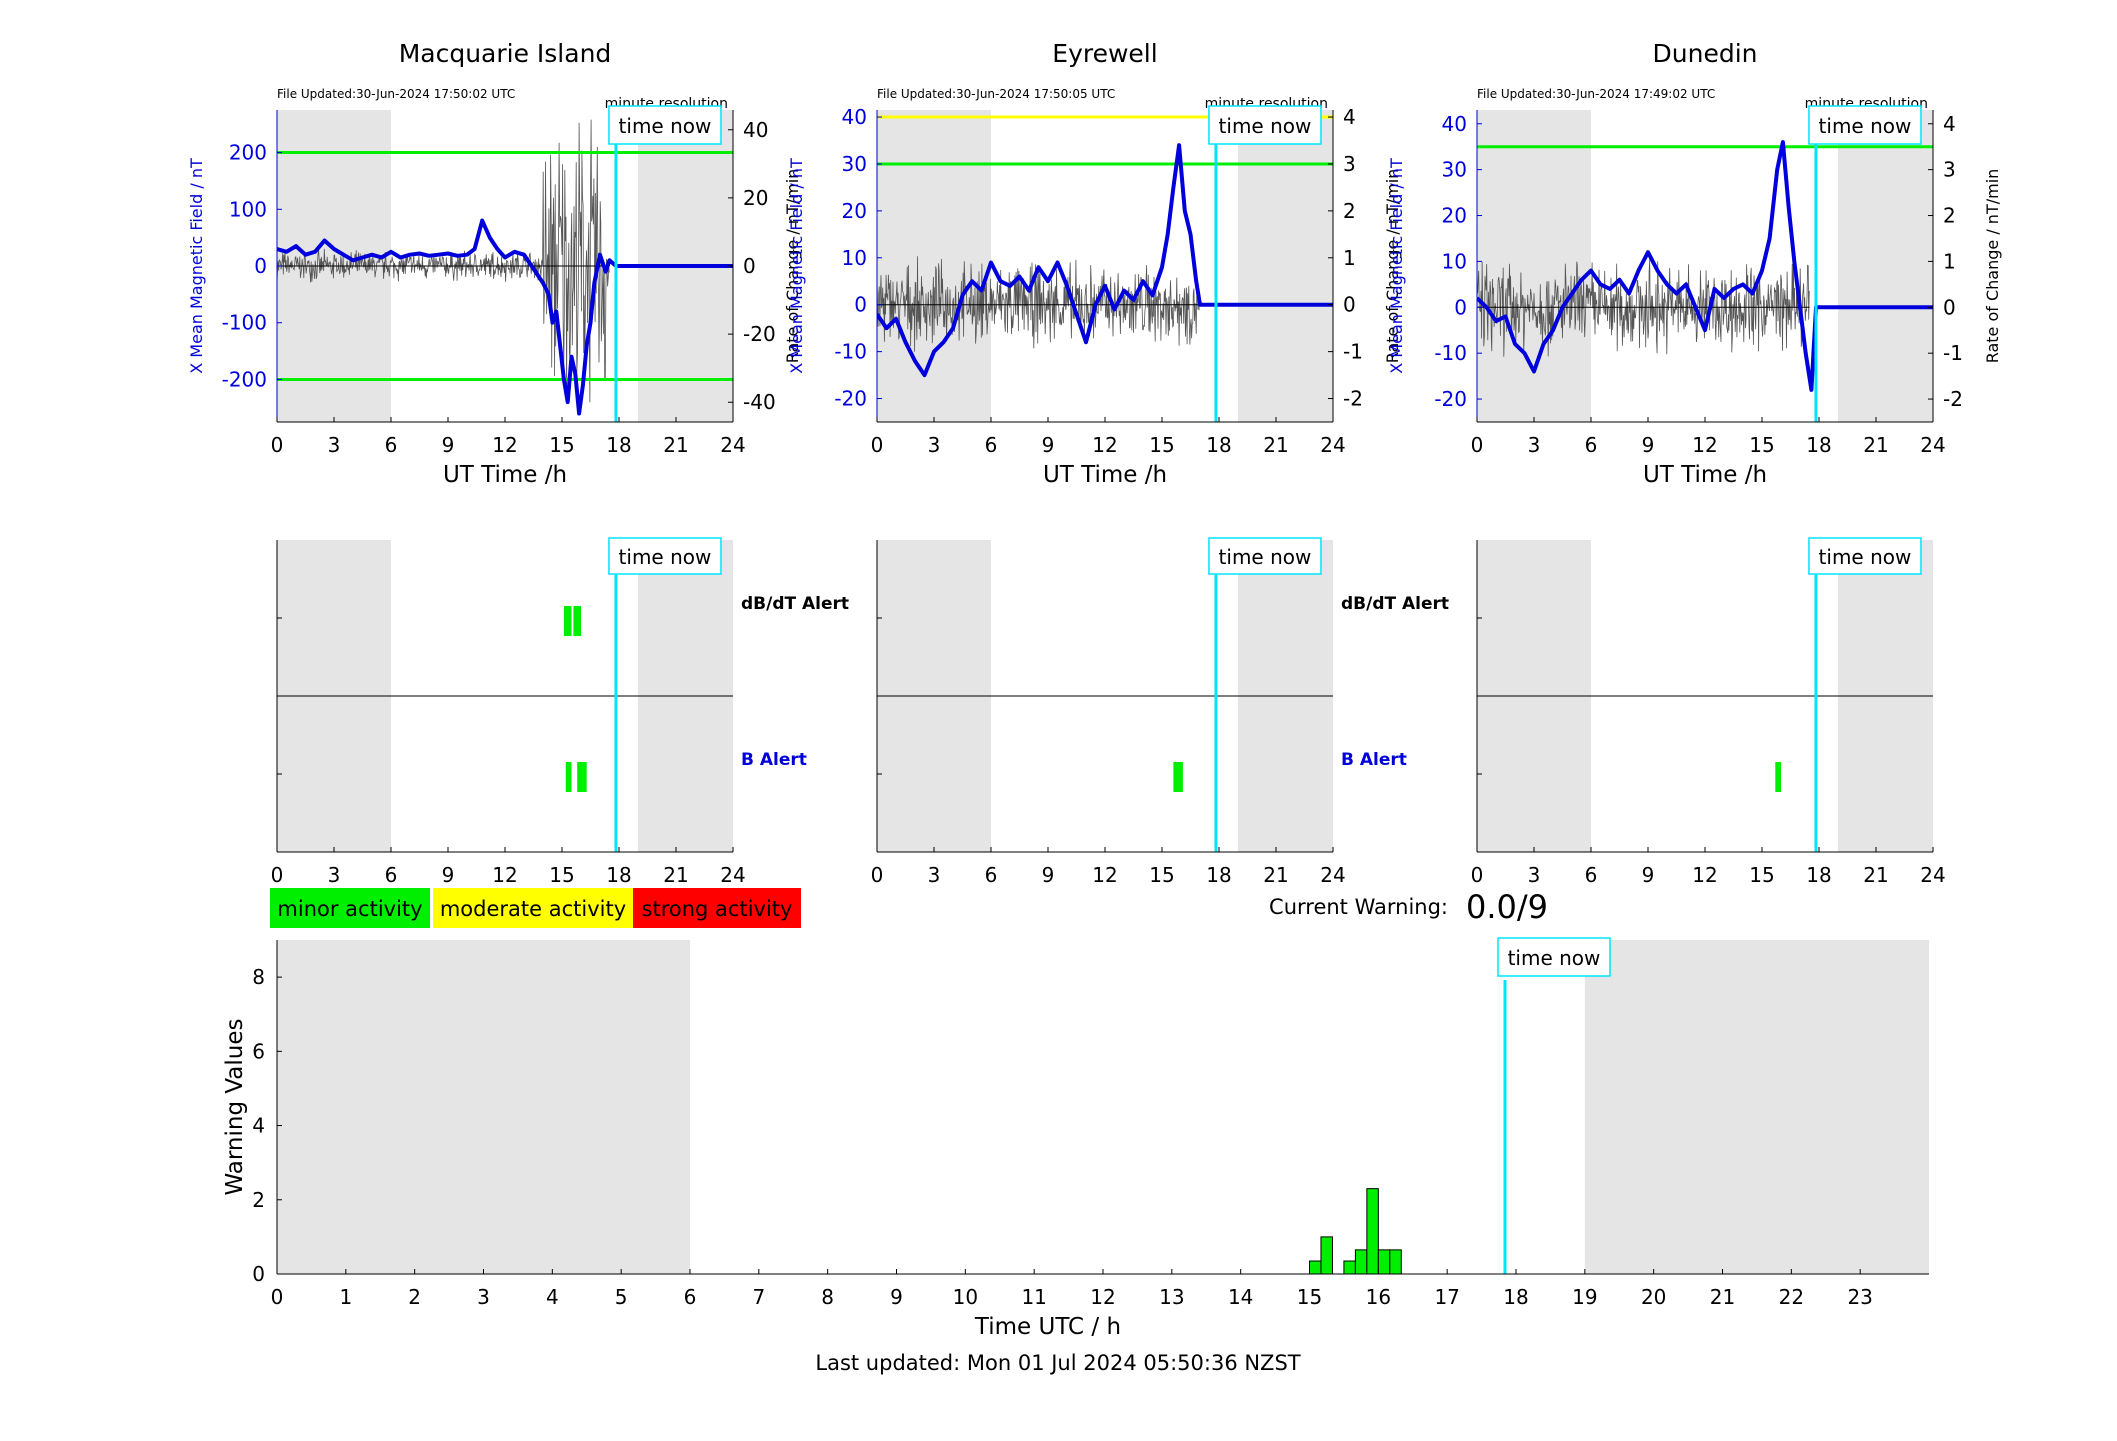 This screenshot has width=2117, height=1441. Describe the element at coordinates (1708, 712) in the screenshot. I see `alert-panel-dunedin: time now 0 3 6 9 12 15 18 21 24` at that location.